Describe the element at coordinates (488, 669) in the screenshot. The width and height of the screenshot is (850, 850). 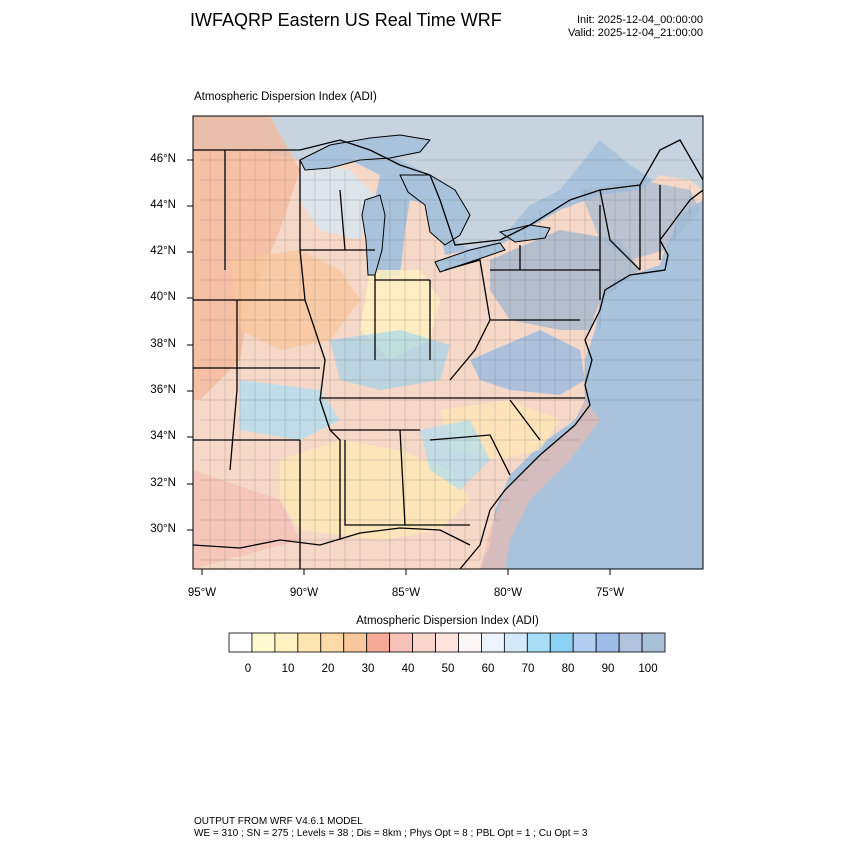
I see `colorbar-label: 60` at that location.